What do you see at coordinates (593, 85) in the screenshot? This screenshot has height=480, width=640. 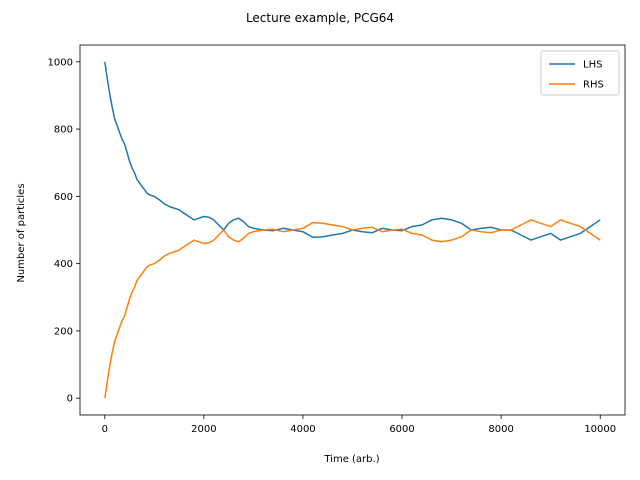 I see `legend-label-rhs: RHS` at bounding box center [593, 85].